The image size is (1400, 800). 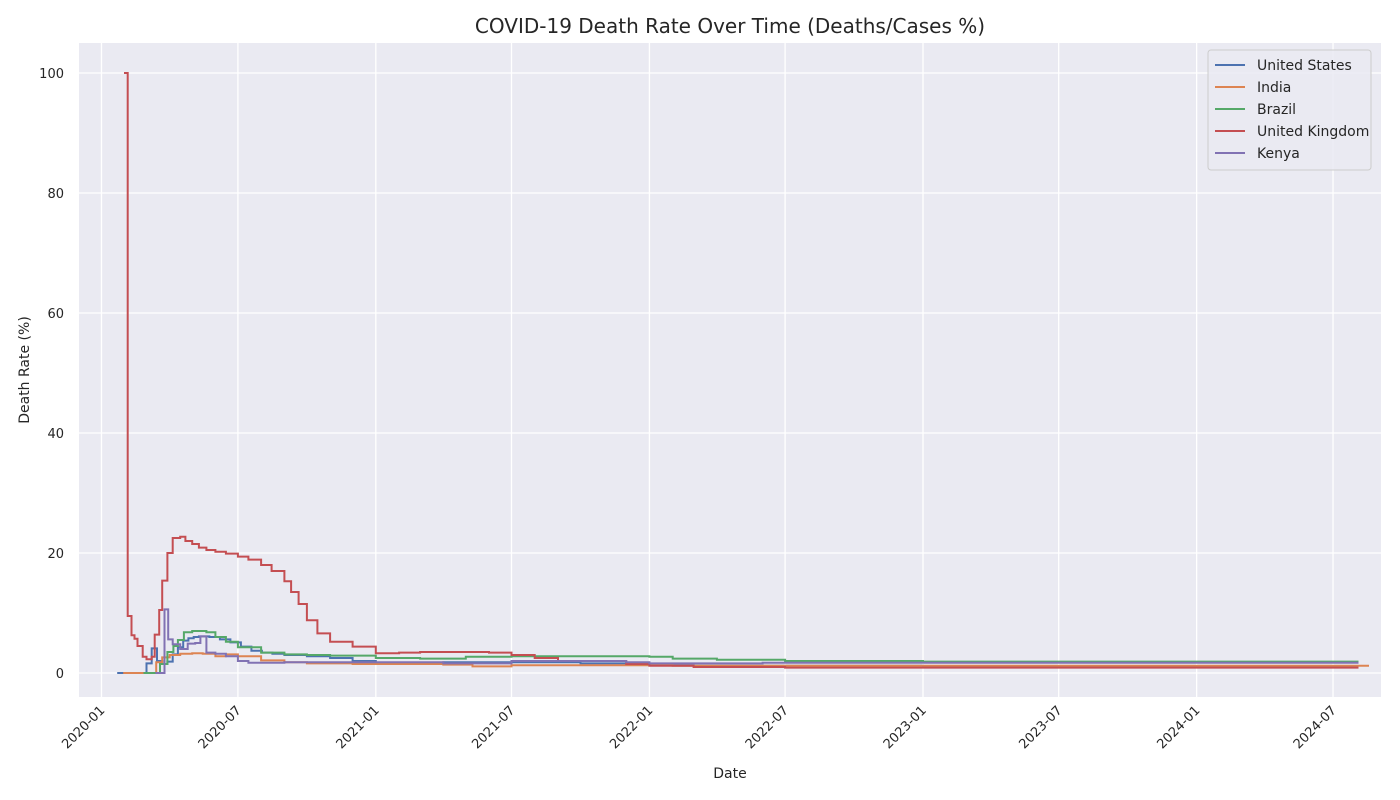 I want to click on y-axis-label: Death Rate (%), so click(x=25, y=370).